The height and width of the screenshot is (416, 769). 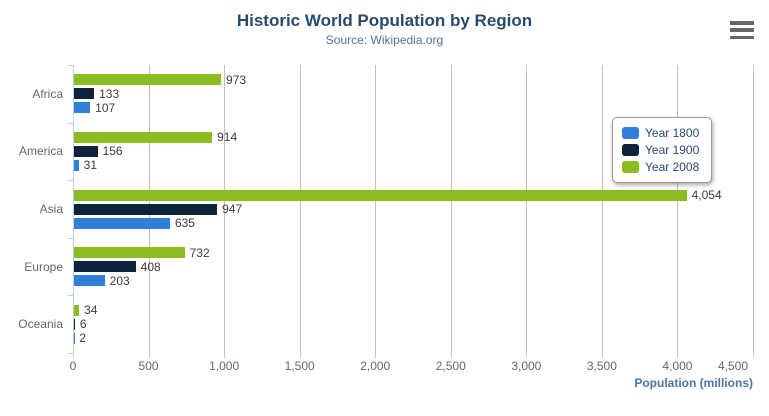 What do you see at coordinates (82, 338) in the screenshot?
I see `bar-value-label: 2` at bounding box center [82, 338].